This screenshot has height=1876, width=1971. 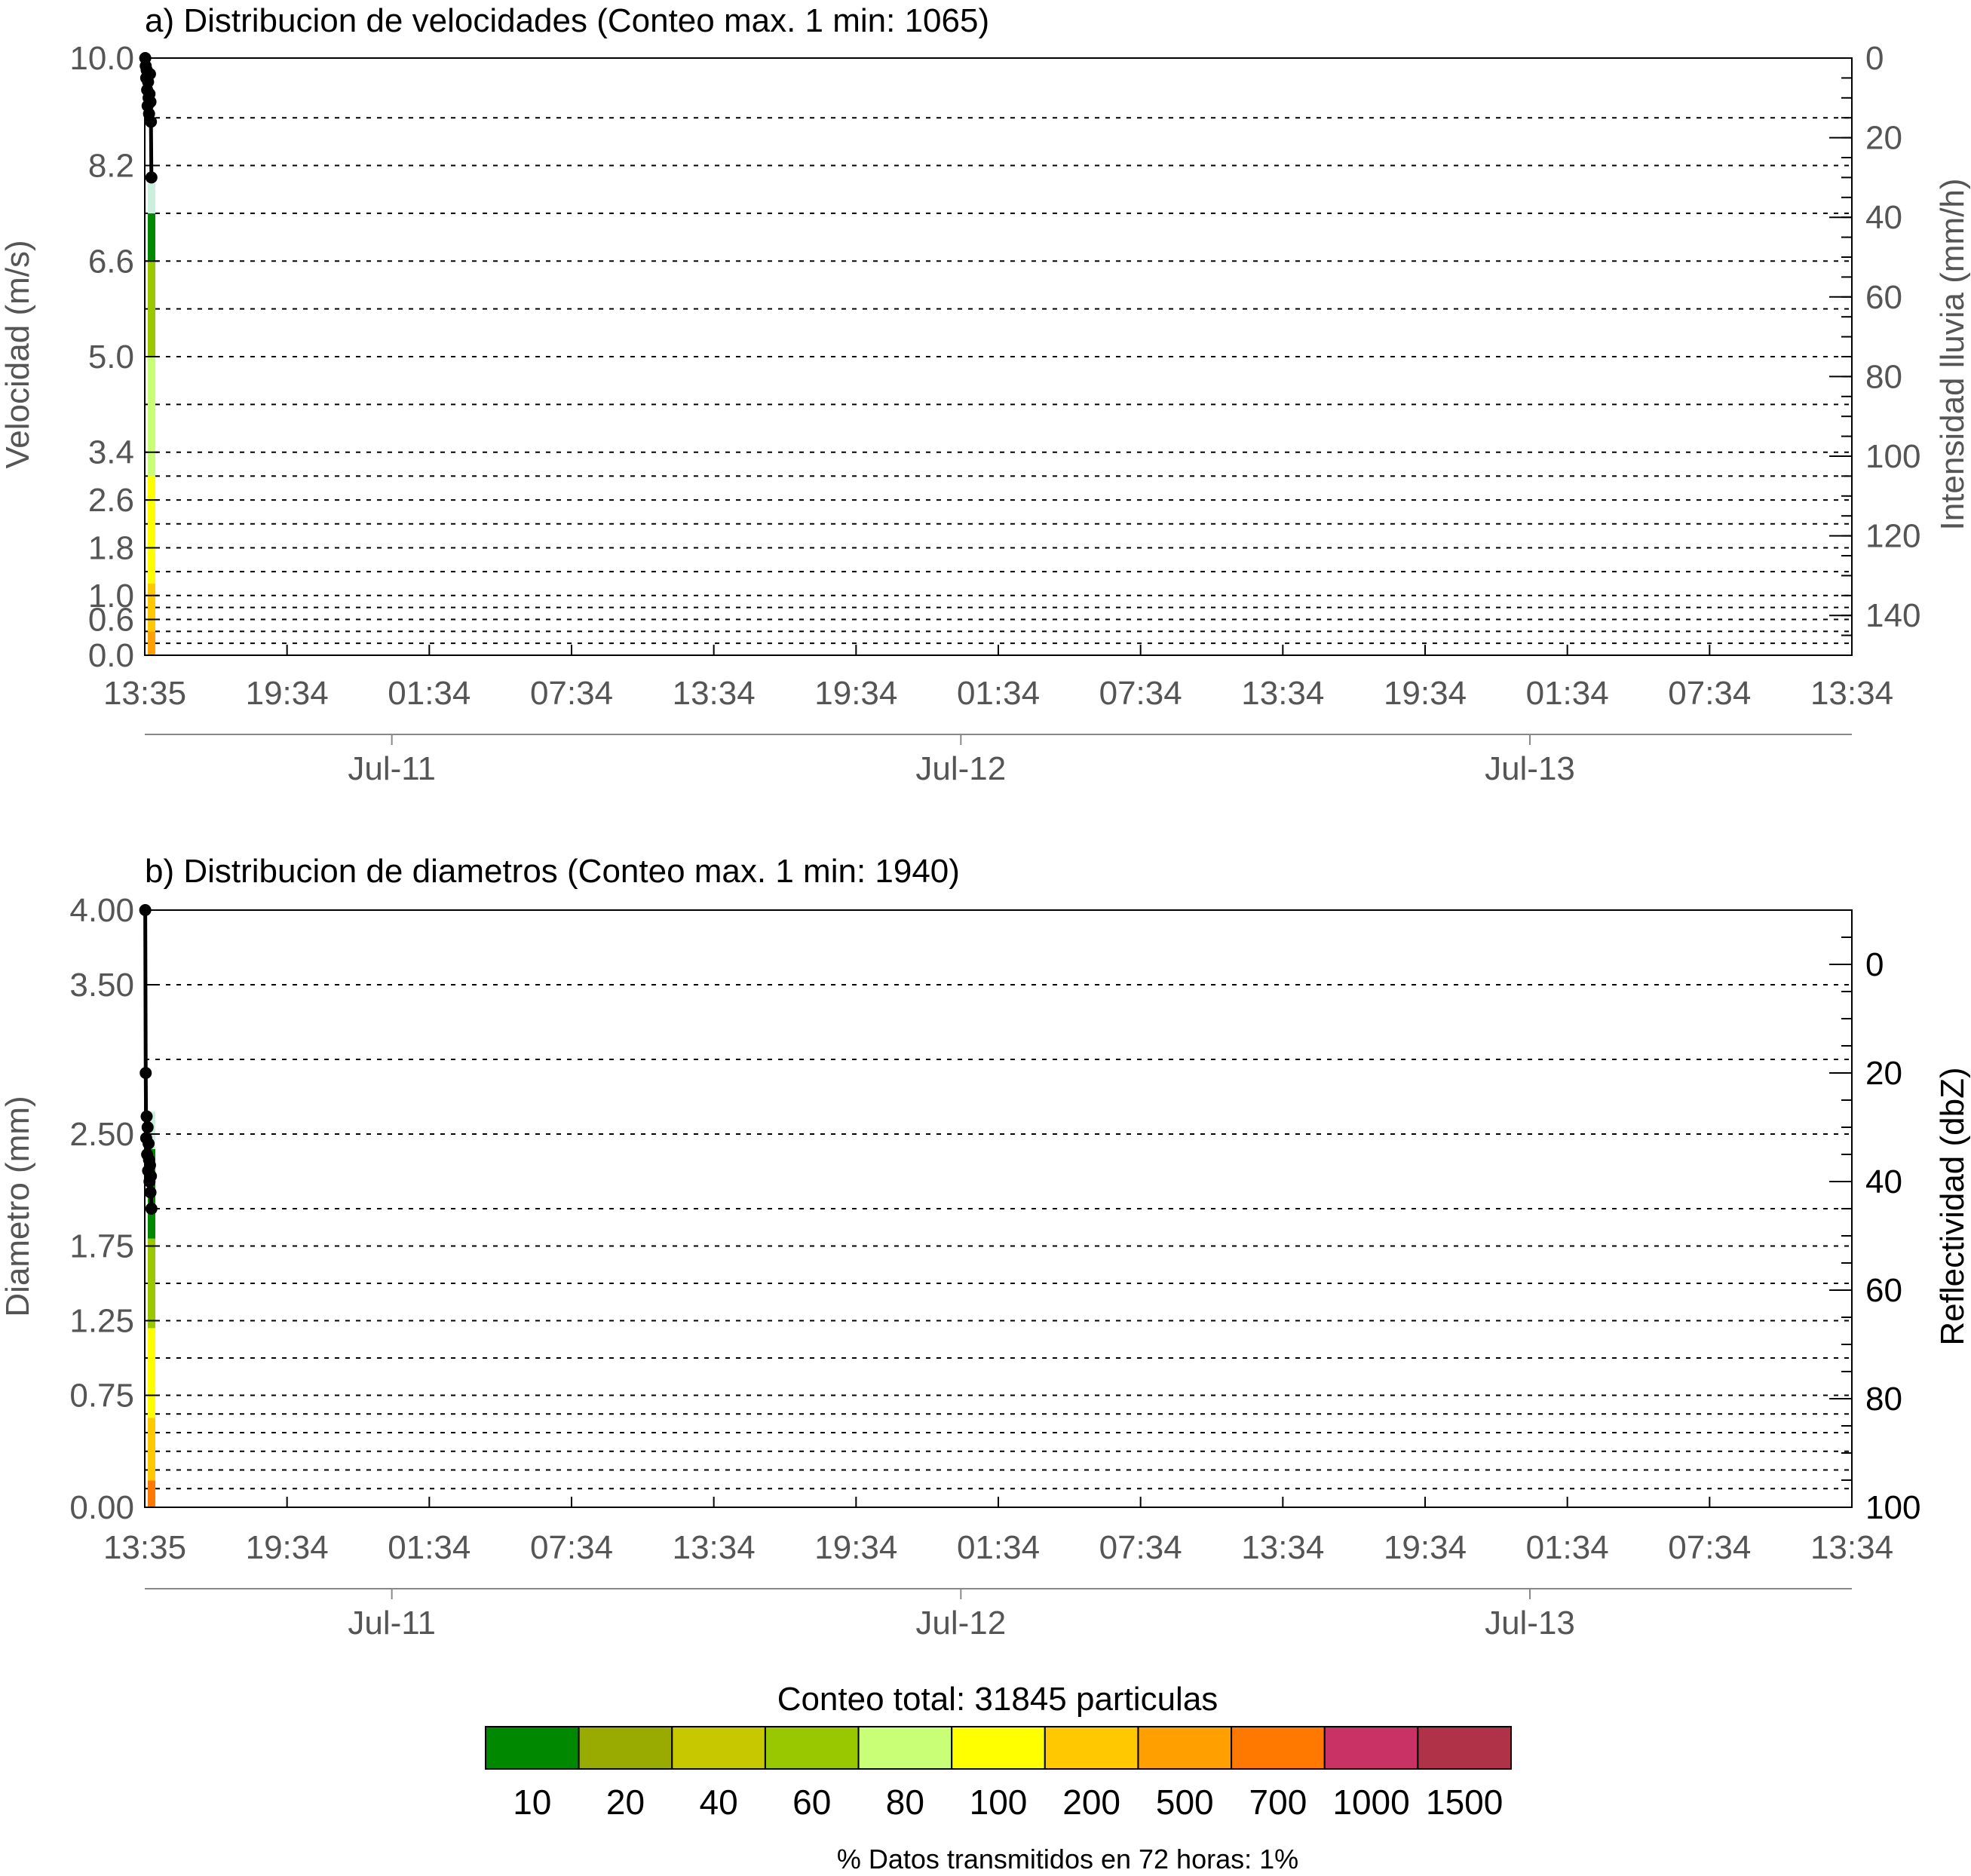 What do you see at coordinates (1893, 615) in the screenshot?
I see `y2-tick-label: 140` at bounding box center [1893, 615].